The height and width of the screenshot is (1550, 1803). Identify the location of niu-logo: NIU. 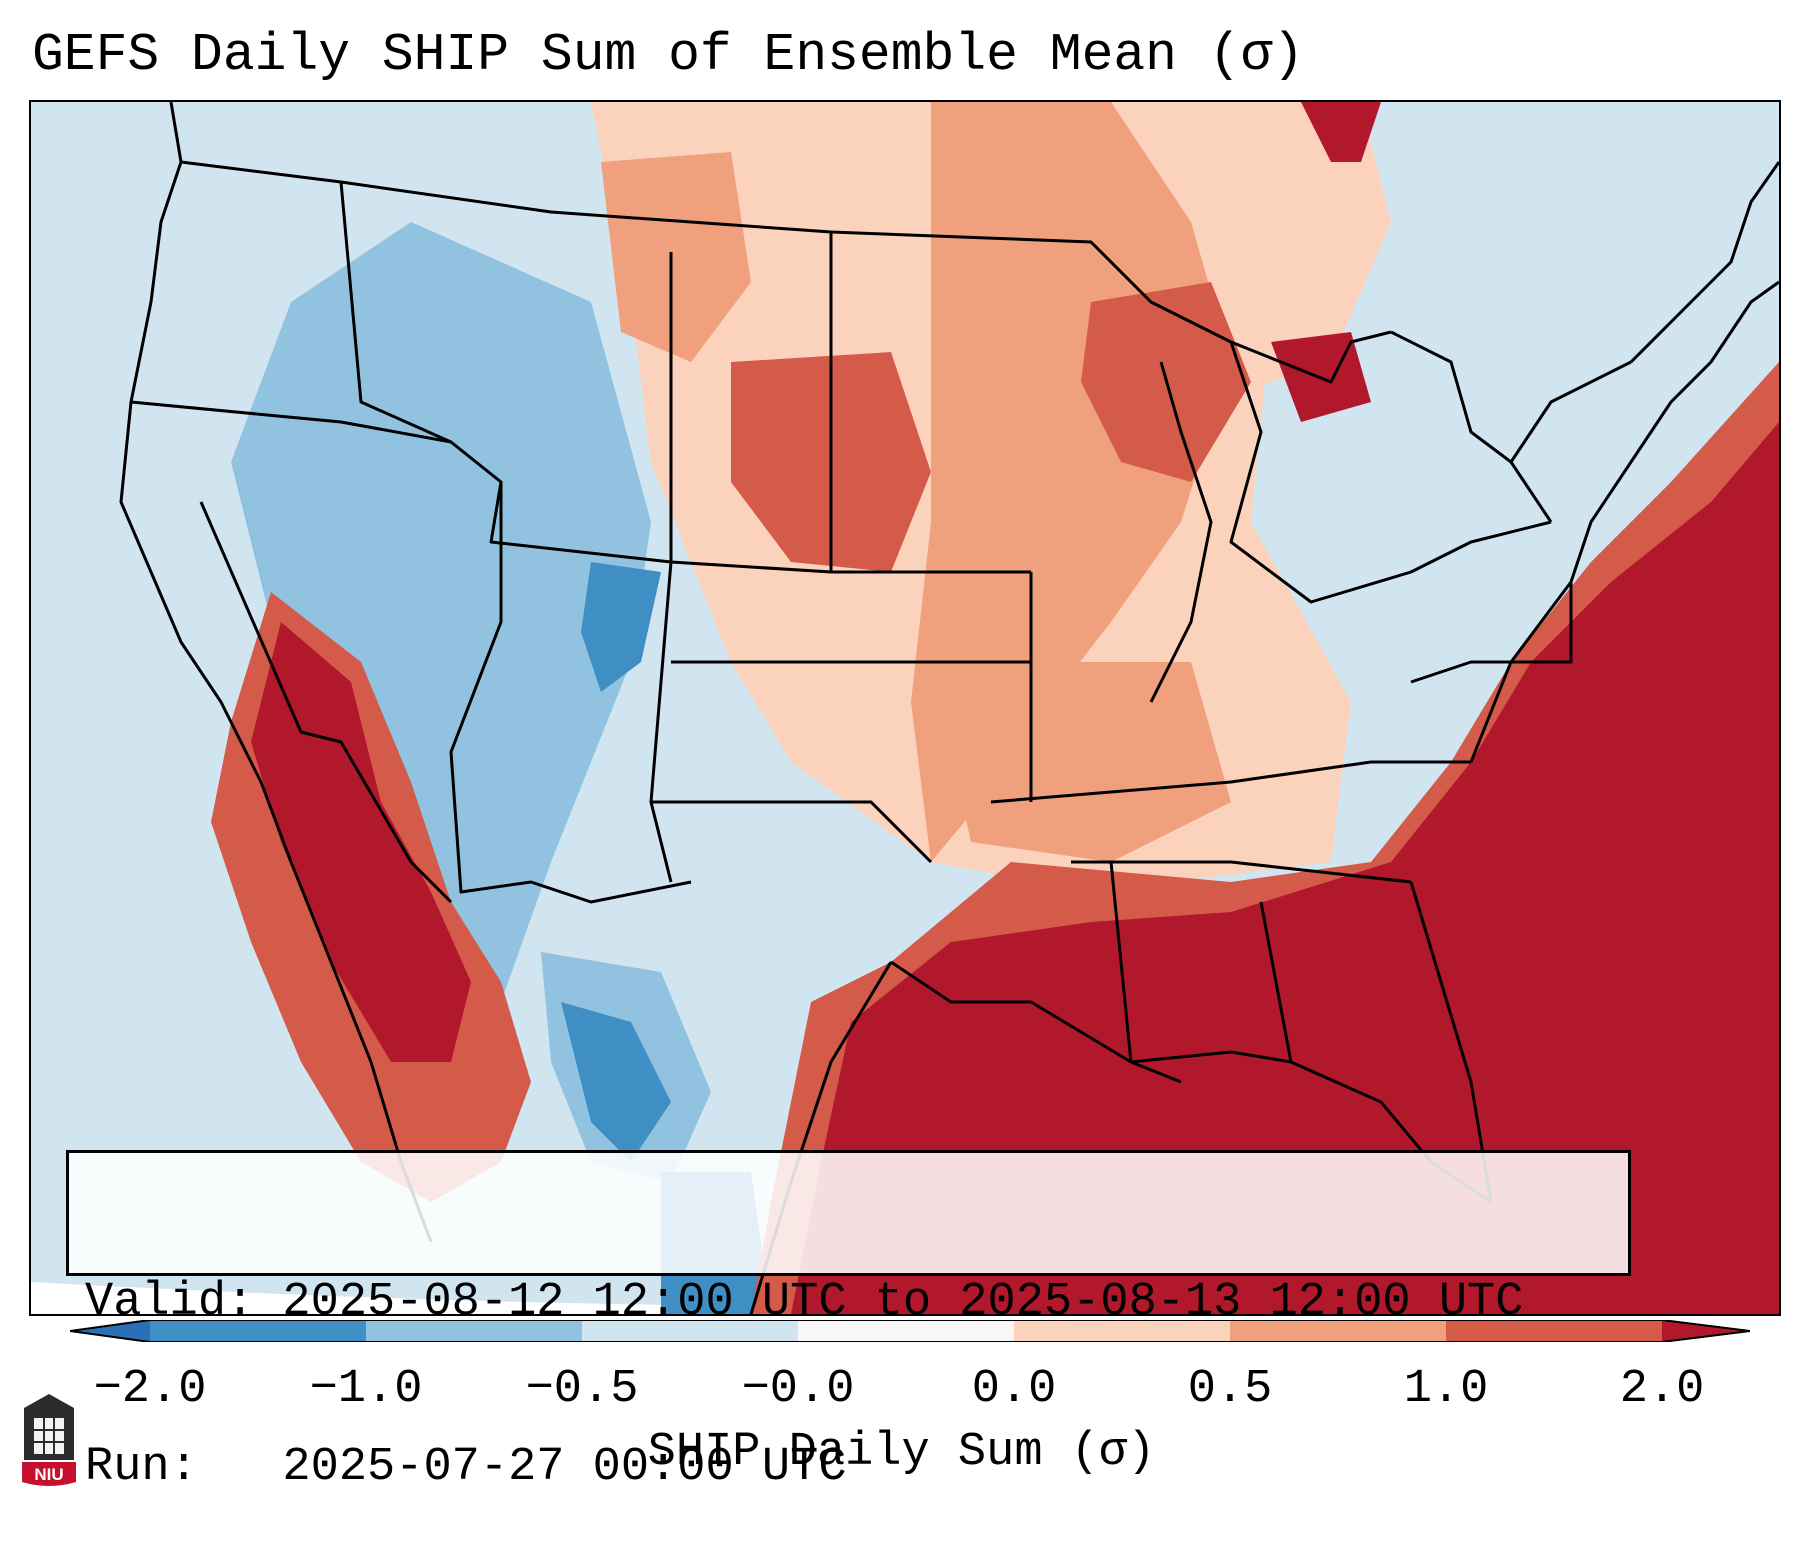
(49, 1440).